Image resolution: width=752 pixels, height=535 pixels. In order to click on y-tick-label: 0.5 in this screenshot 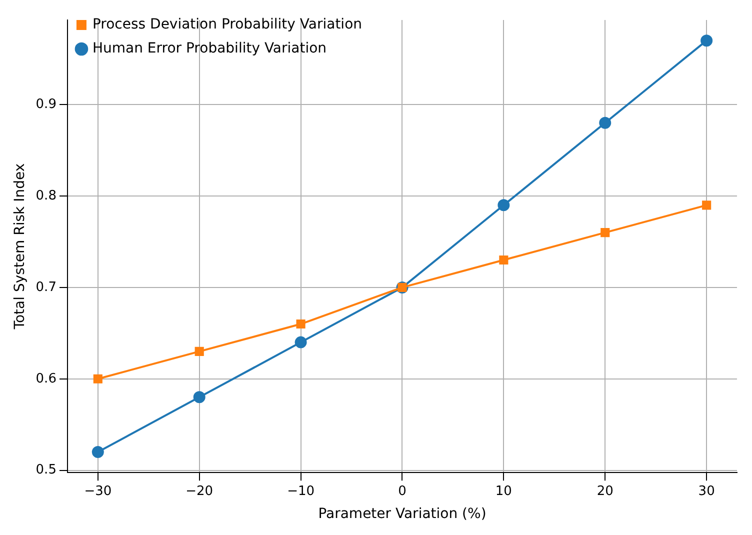, I will do `click(46, 470)`.